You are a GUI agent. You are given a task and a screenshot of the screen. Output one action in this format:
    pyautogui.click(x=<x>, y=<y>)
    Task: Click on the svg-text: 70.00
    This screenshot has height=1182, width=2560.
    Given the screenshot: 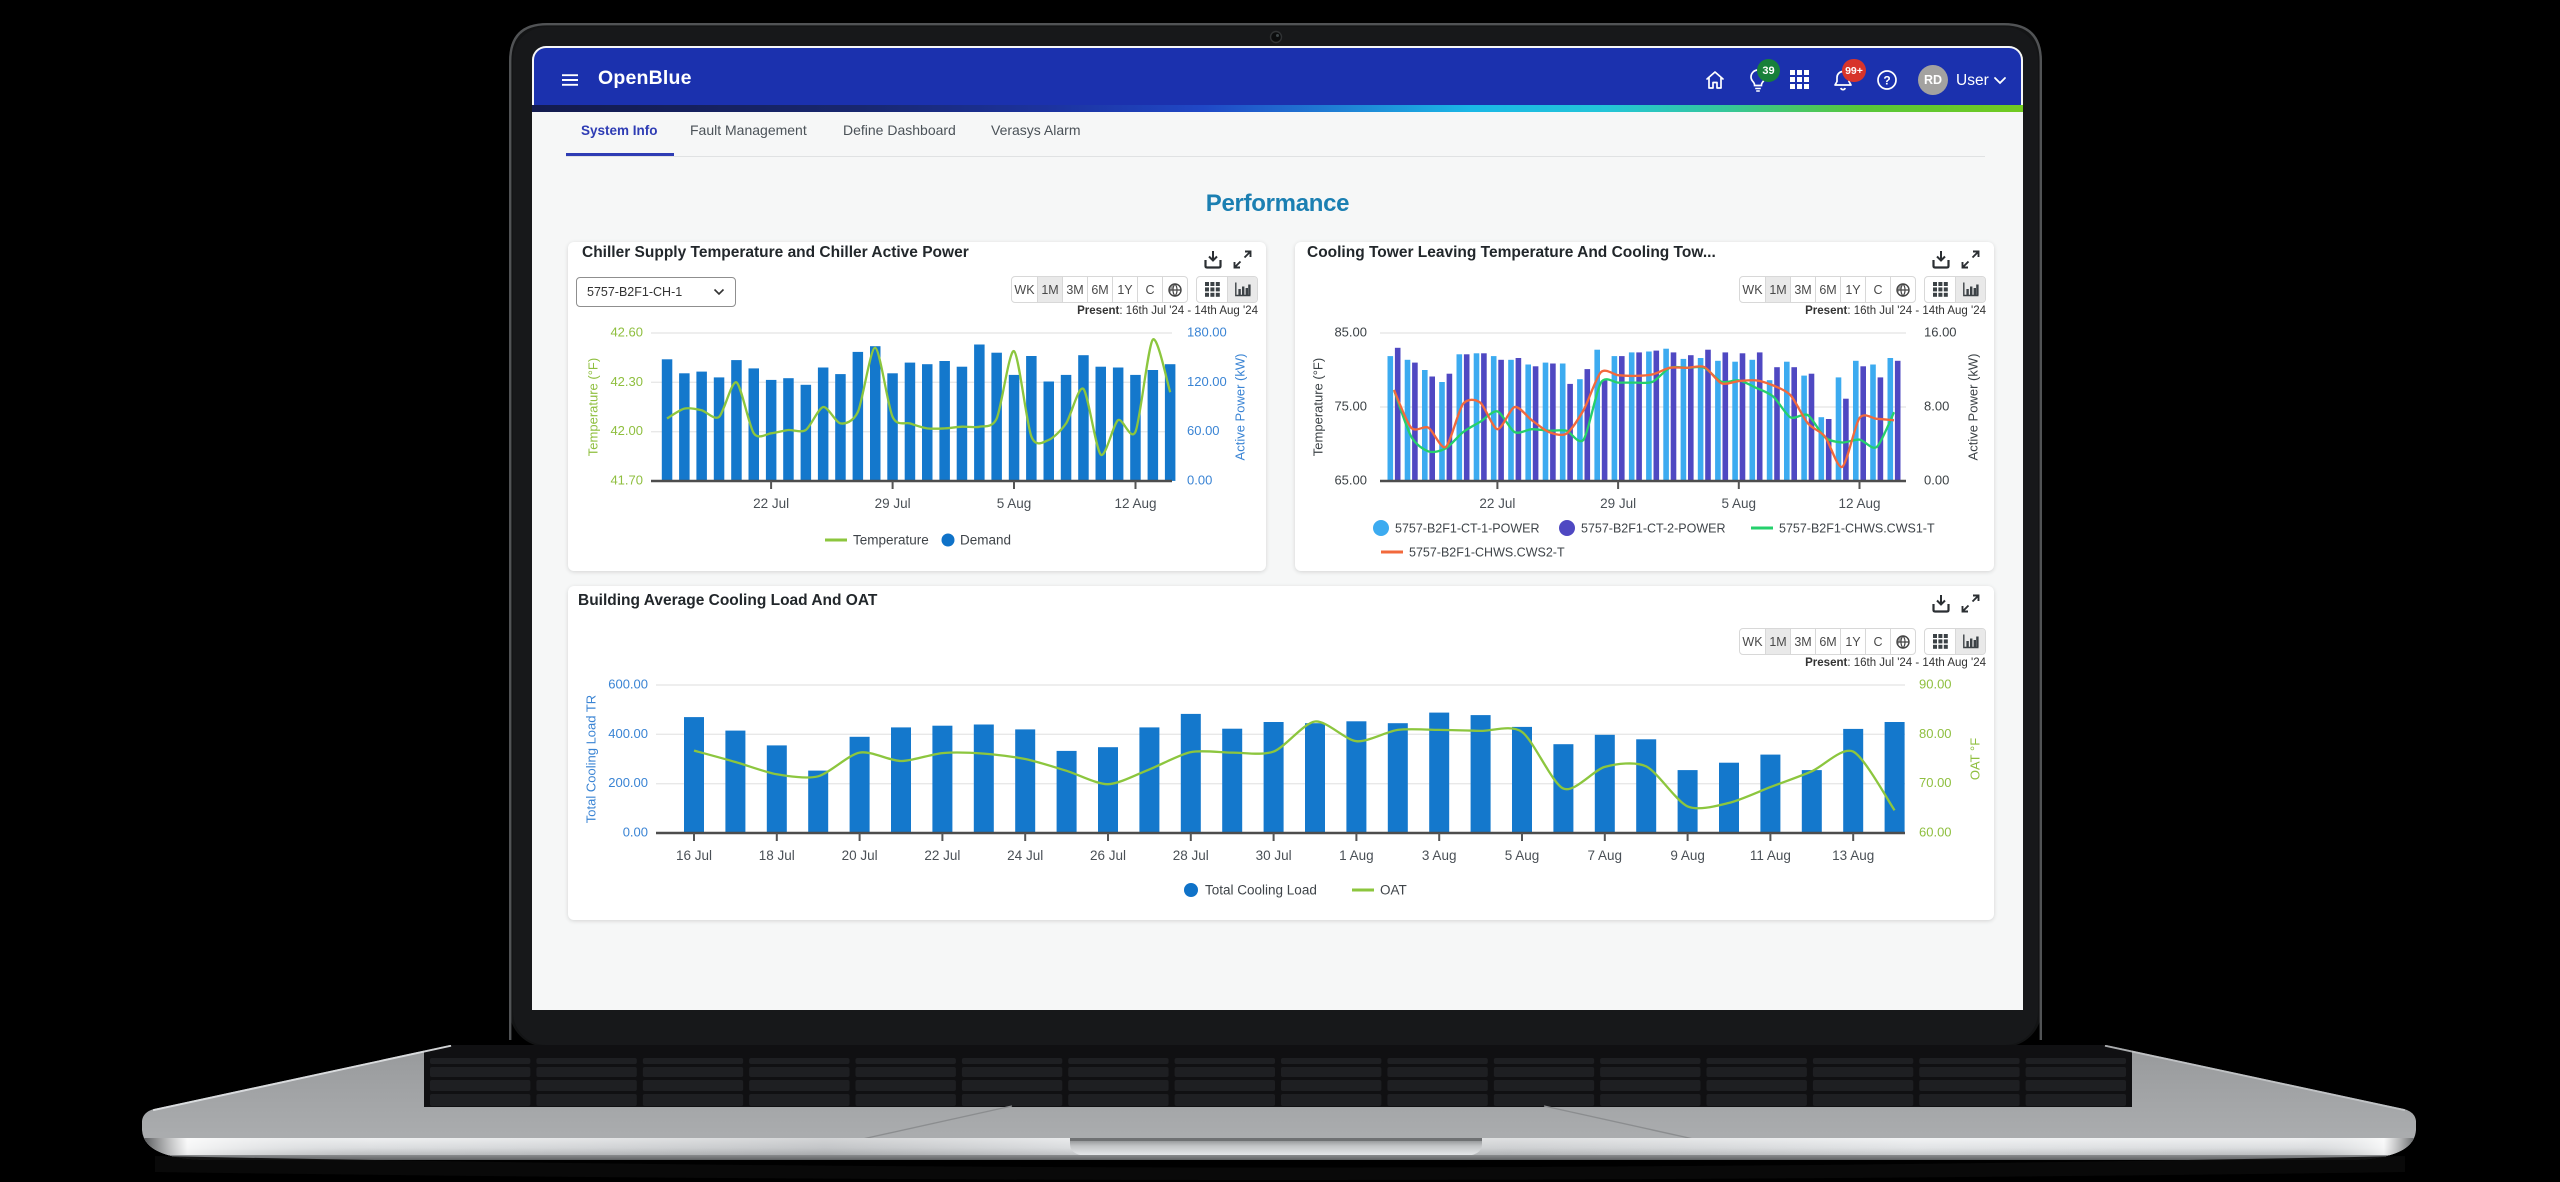 What is the action you would take?
    pyautogui.click(x=1935, y=782)
    